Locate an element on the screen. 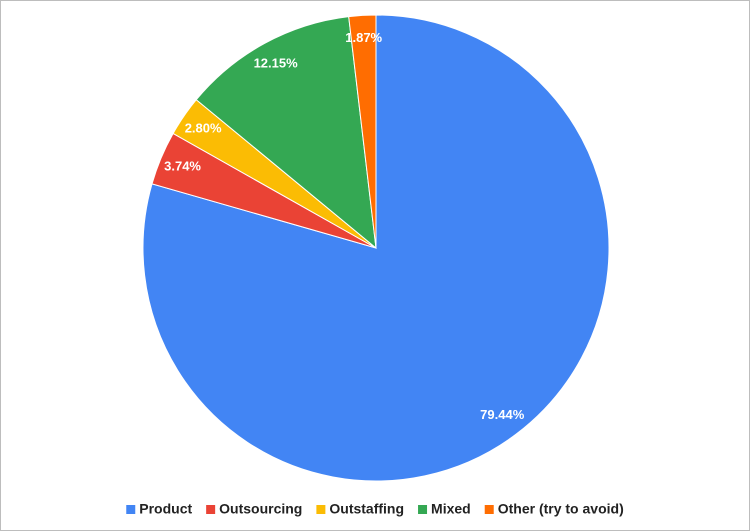 The image size is (750, 531). legend-label: Outstaffing is located at coordinates (366, 509).